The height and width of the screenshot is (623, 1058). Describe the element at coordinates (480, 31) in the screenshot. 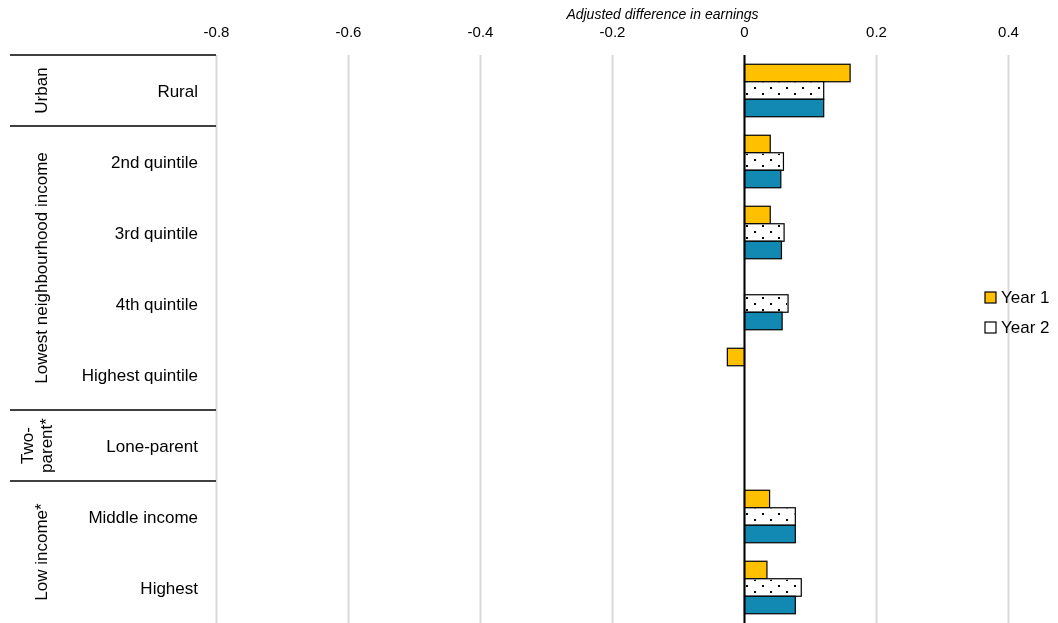

I see `x-tick-label: -0.4` at that location.